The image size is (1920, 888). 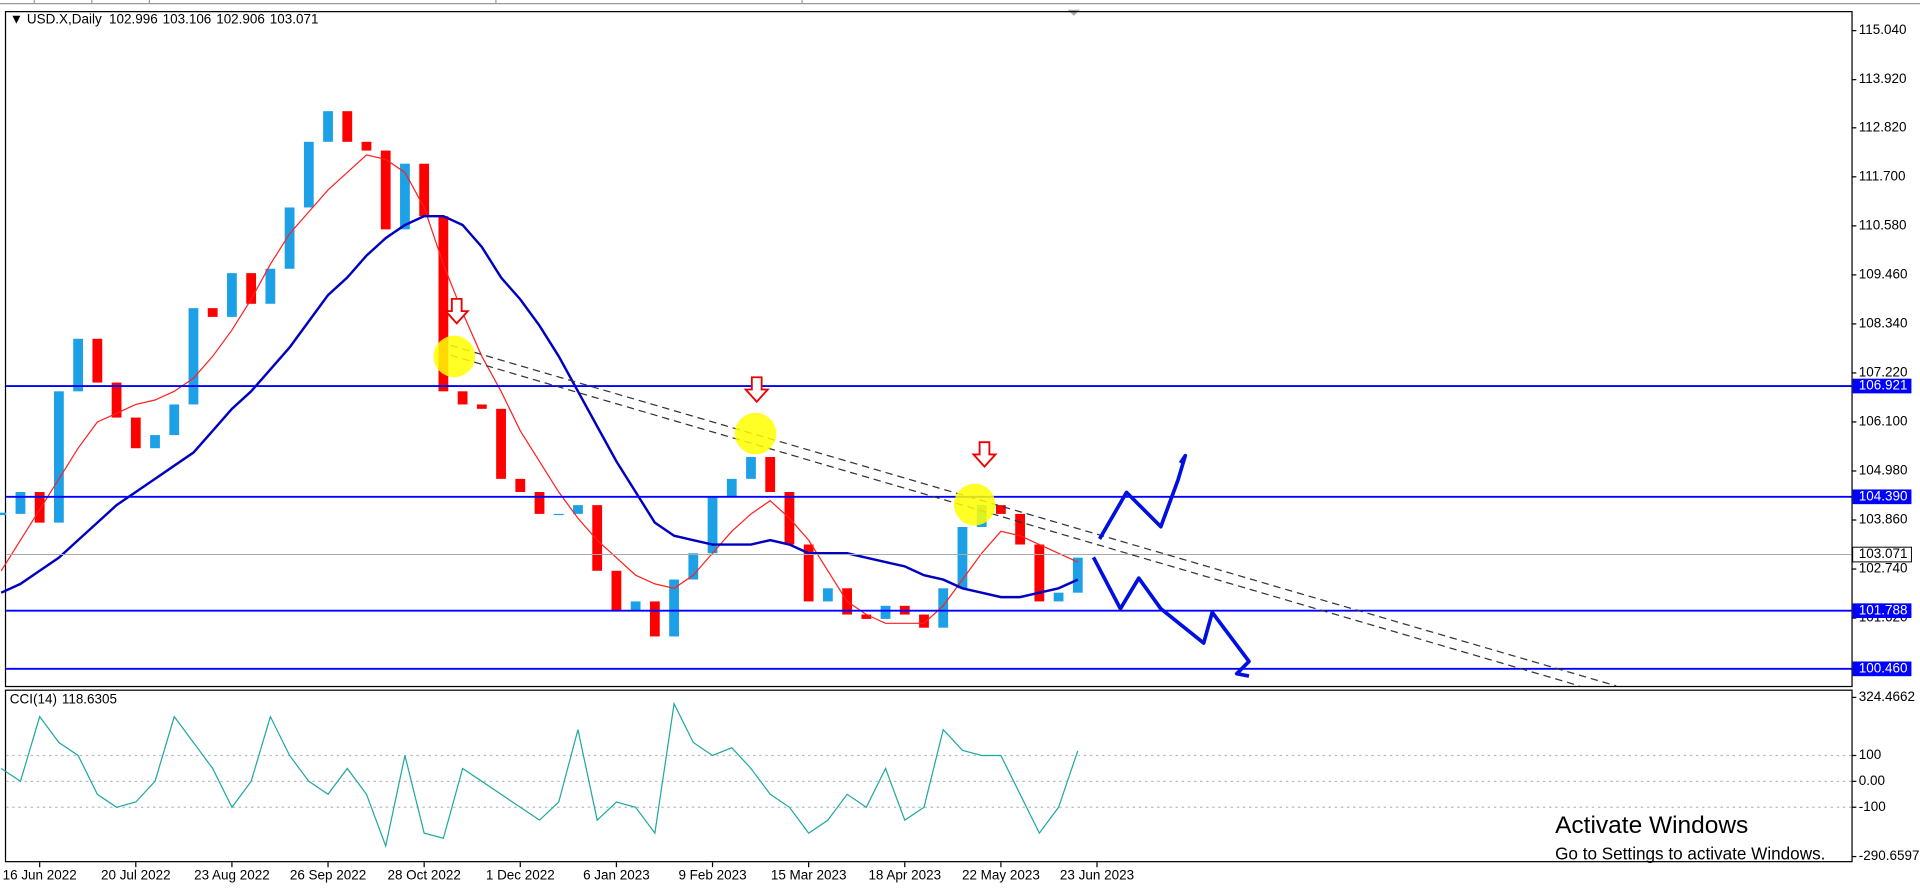 What do you see at coordinates (539, 775) in the screenshot?
I see `indicator-line` at bounding box center [539, 775].